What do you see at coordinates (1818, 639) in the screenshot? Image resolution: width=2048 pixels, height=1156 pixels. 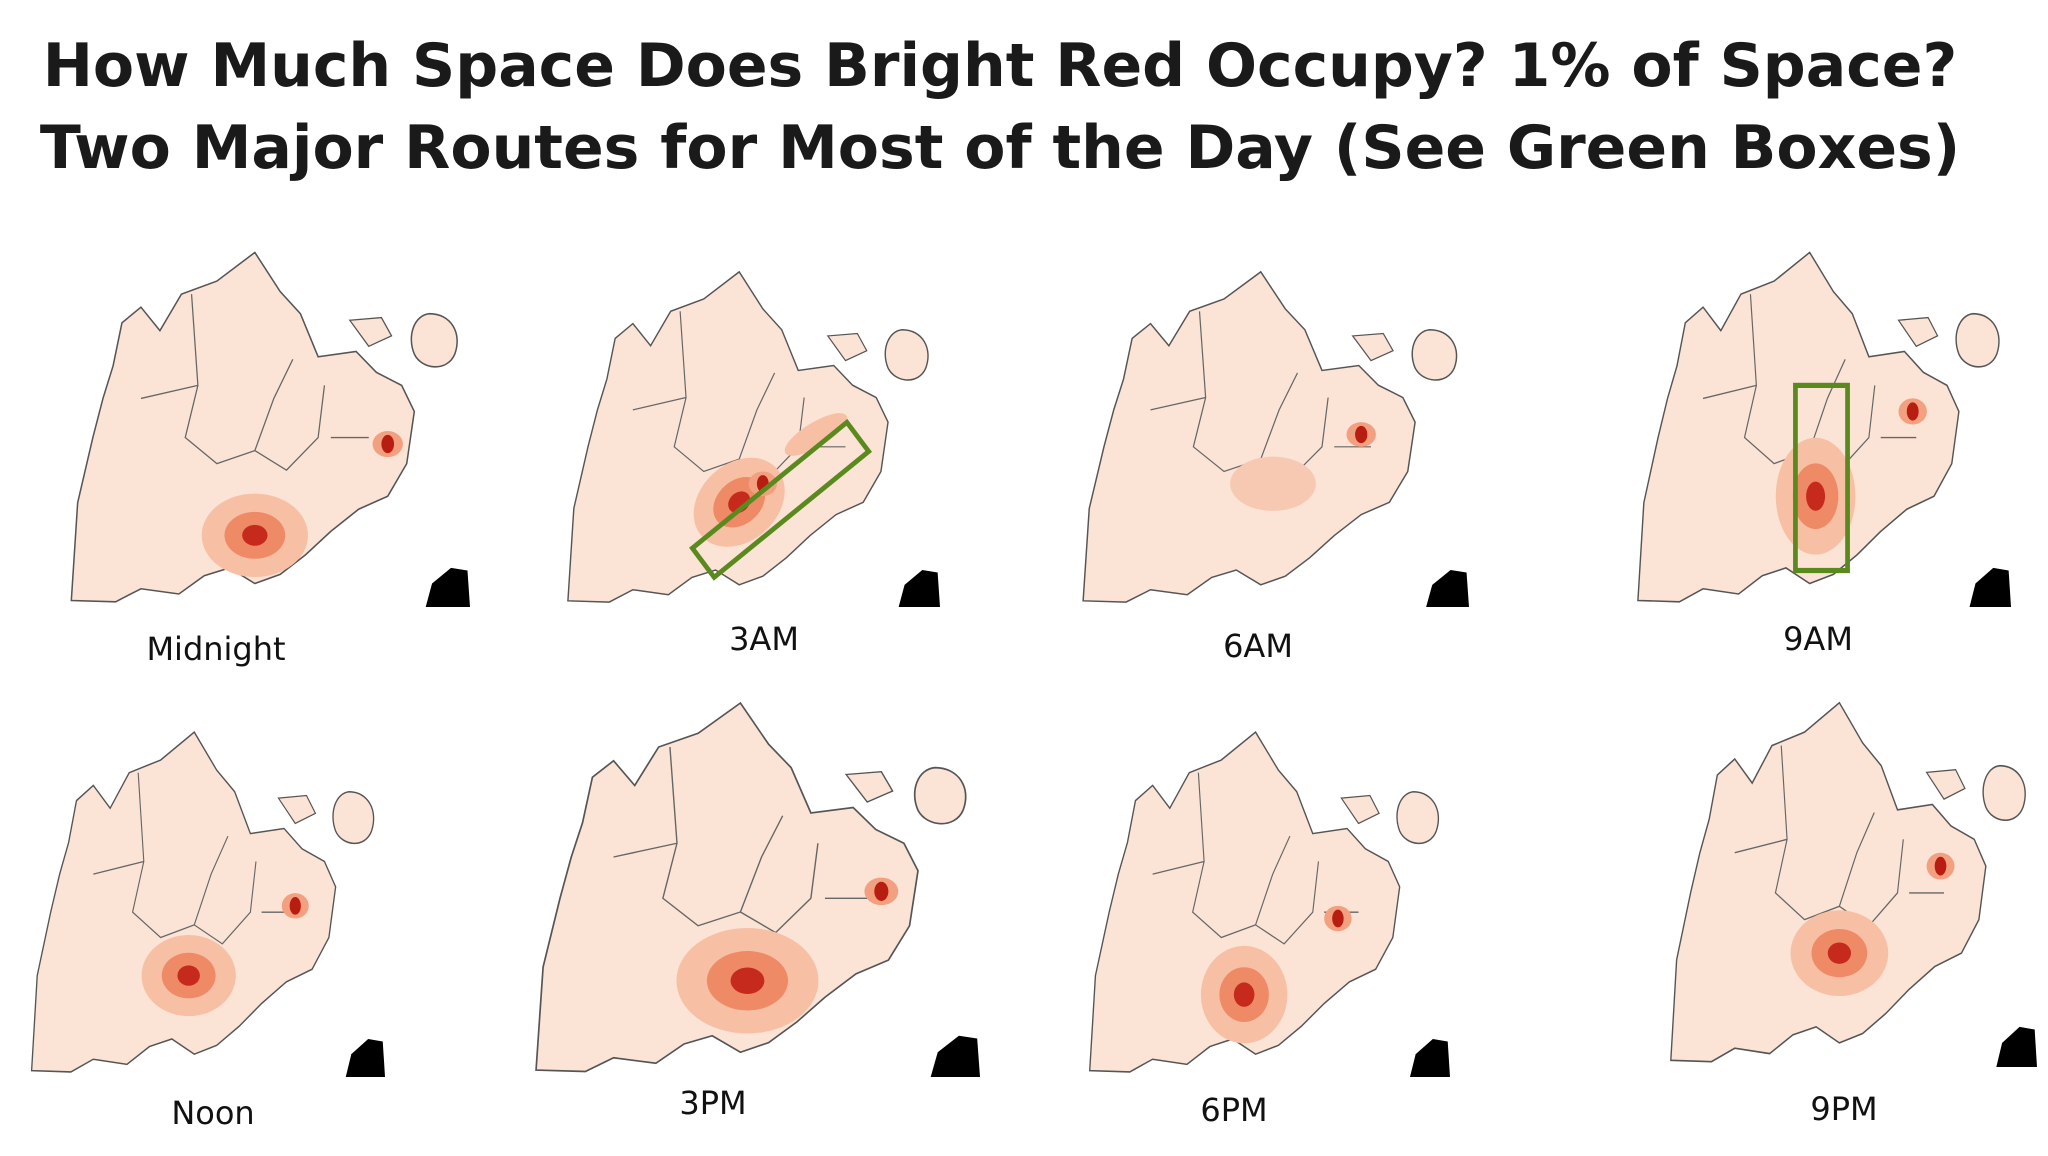 I see `panel-label: 9AM` at bounding box center [1818, 639].